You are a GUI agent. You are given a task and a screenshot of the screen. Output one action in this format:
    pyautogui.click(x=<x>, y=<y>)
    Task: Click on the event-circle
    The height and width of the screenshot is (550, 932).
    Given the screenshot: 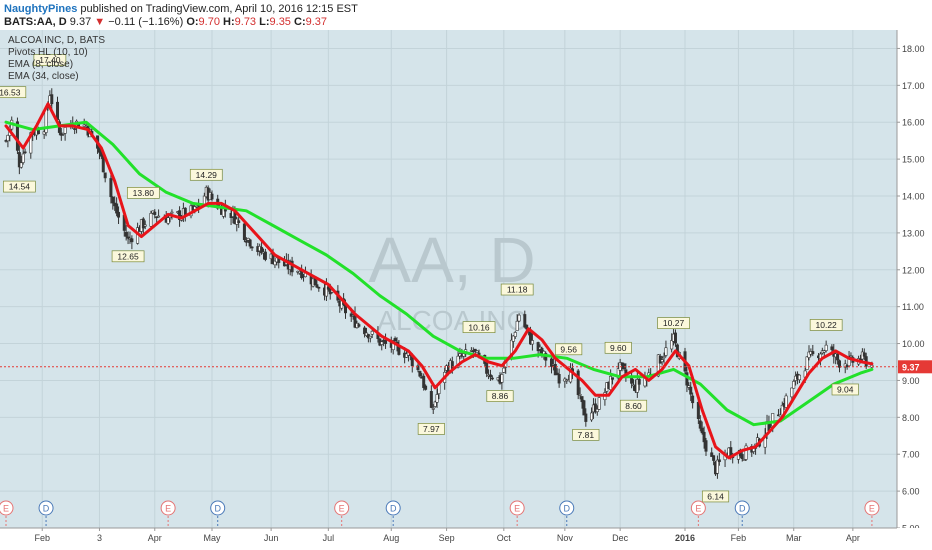 What is the action you would take?
    pyautogui.click(x=46, y=508)
    